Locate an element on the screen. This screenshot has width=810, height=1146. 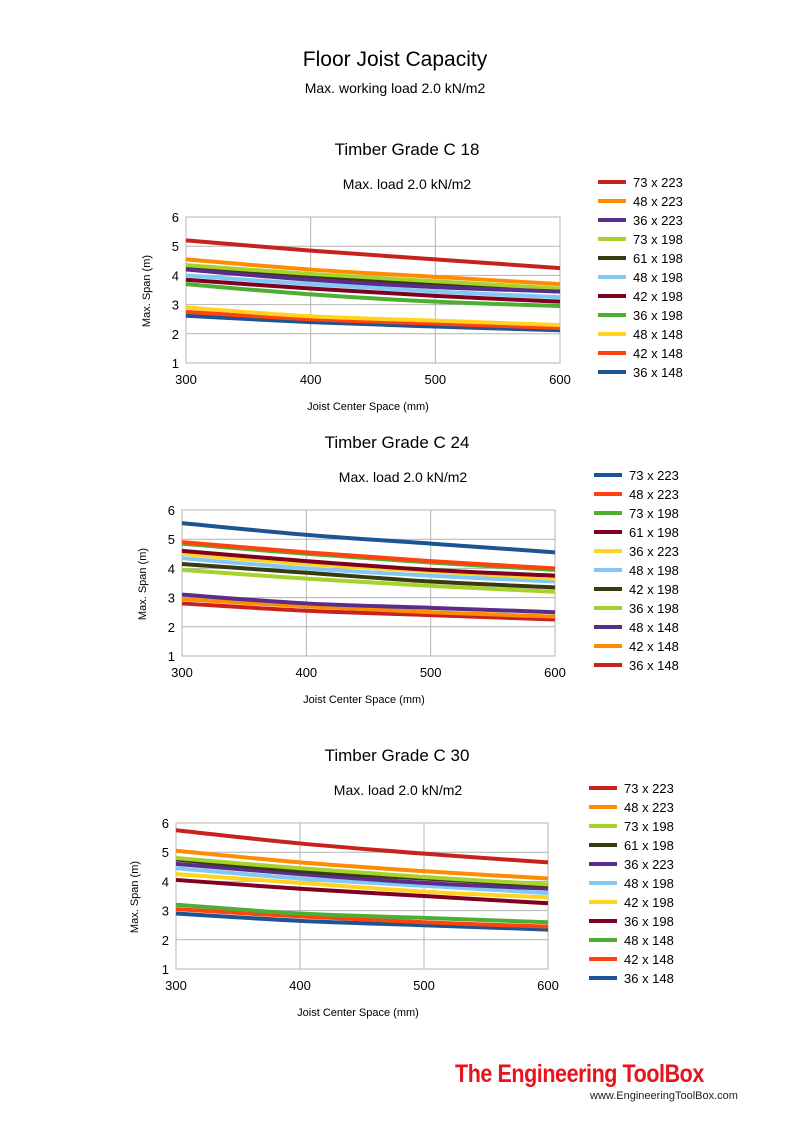
page-subtitle: Max. working load 2.0 kN/m2 is located at coordinates (395, 88).